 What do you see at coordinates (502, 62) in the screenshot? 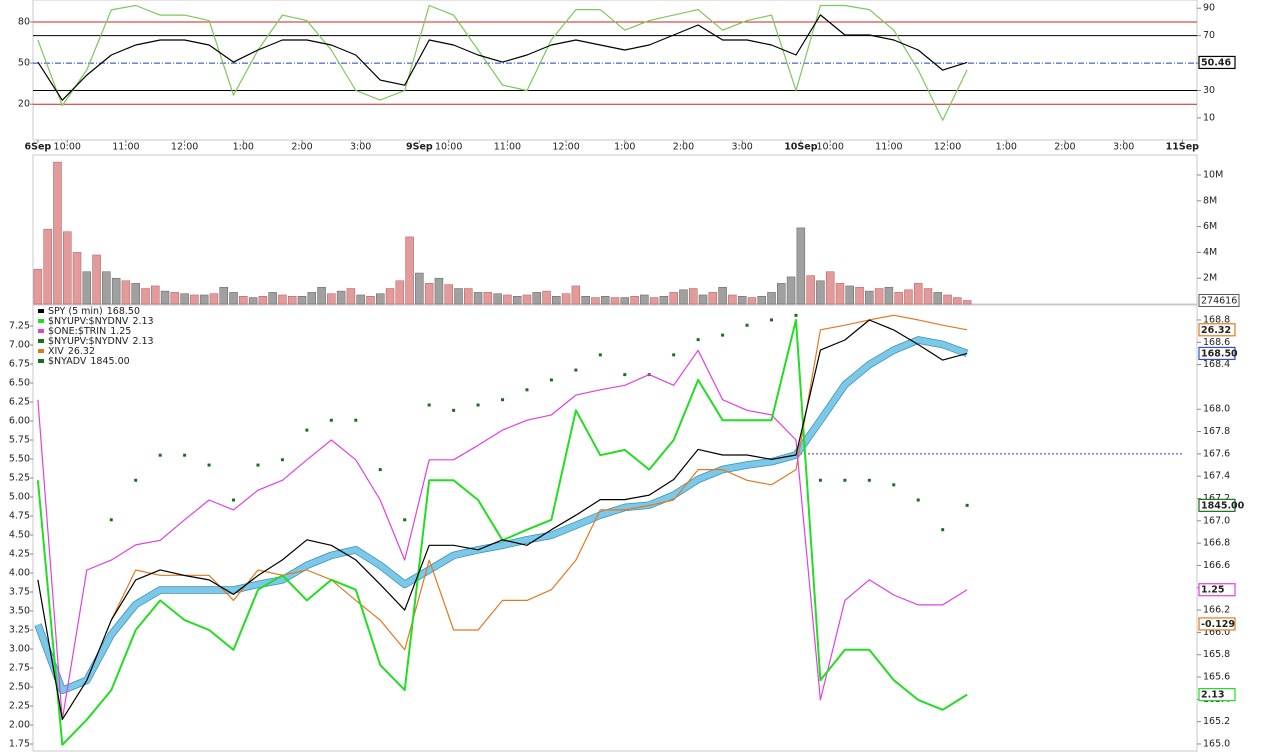
I see `series-line` at bounding box center [502, 62].